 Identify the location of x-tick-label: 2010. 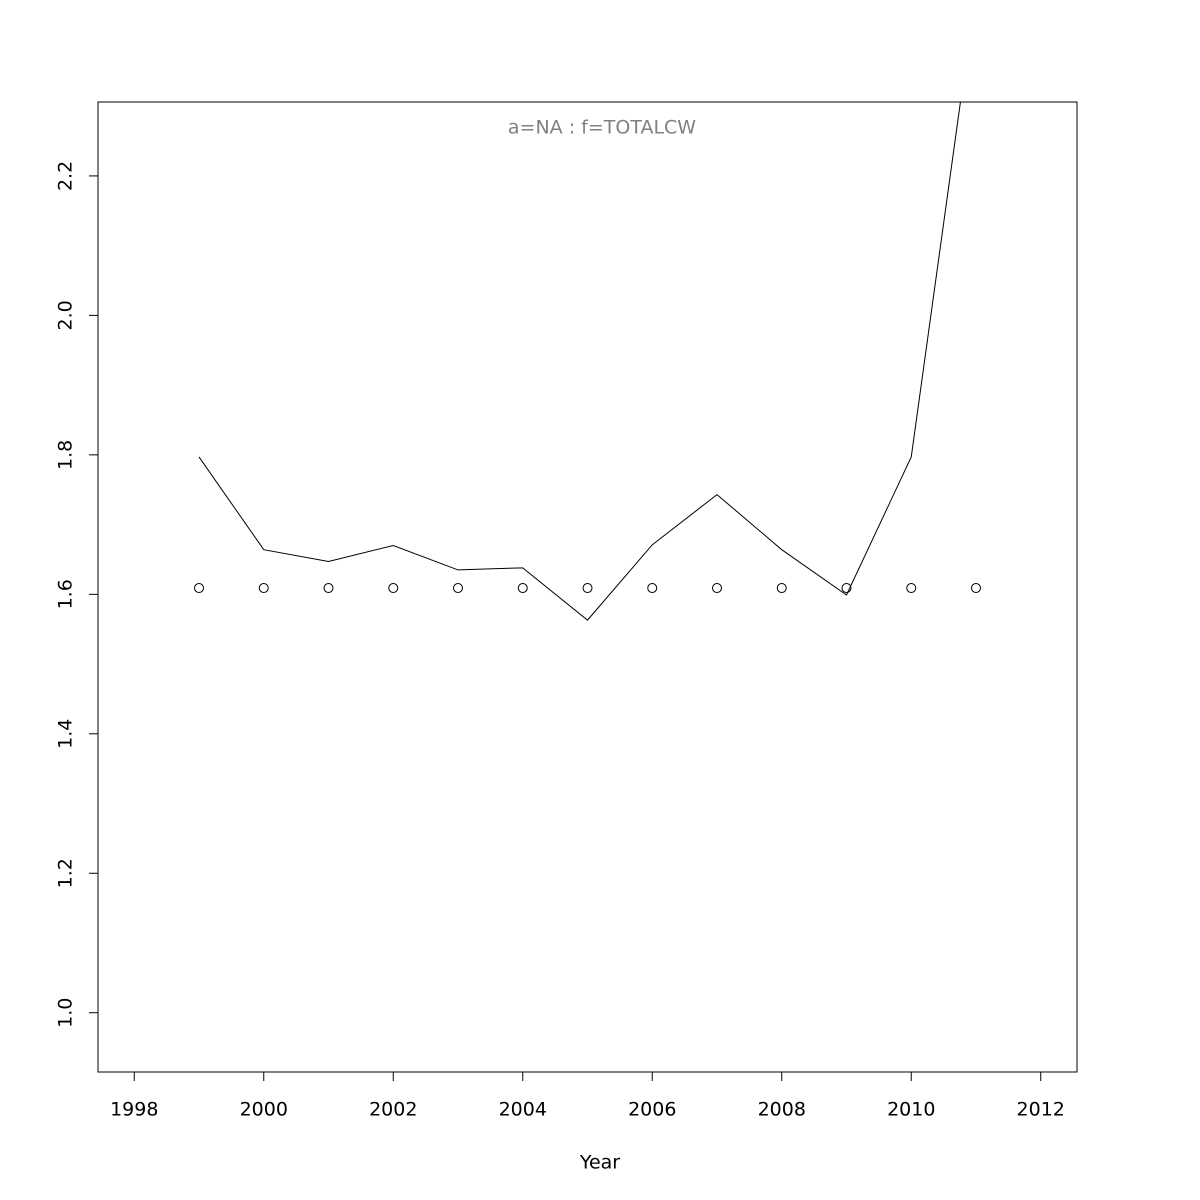
(911, 1110).